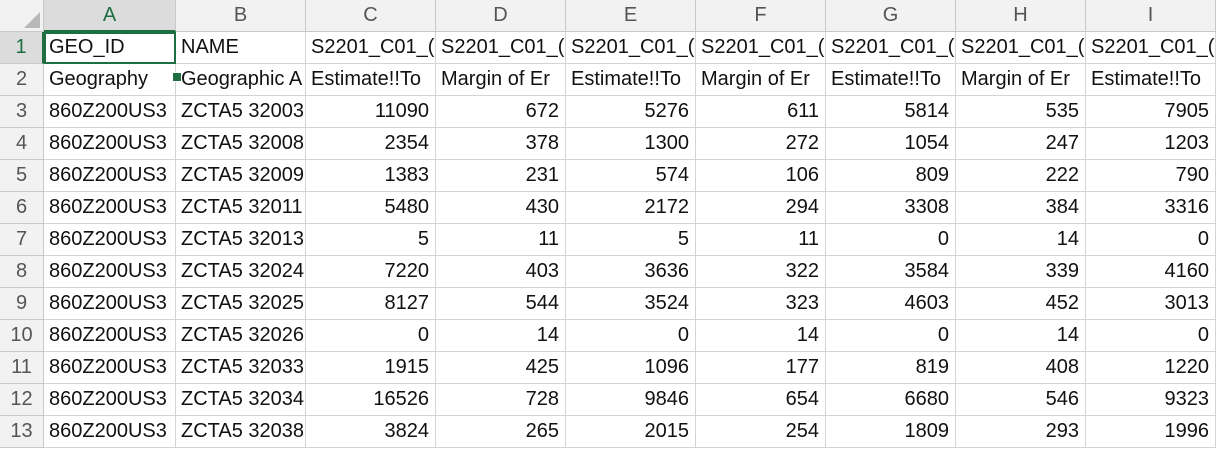 This screenshot has width=1218, height=450. Describe the element at coordinates (501, 16) in the screenshot. I see `column-header-d: D` at that location.